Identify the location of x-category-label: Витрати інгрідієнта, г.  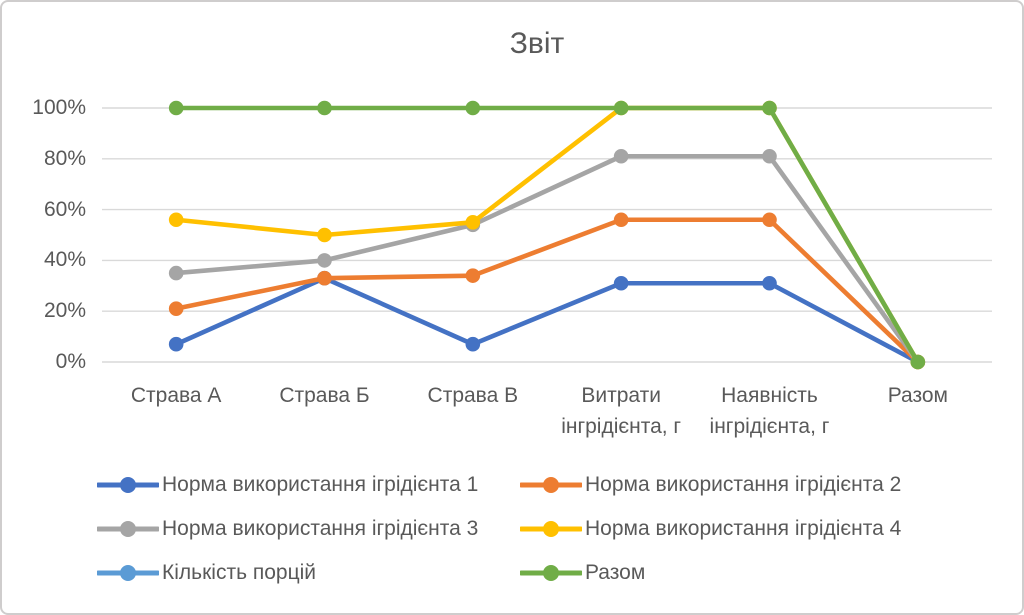
(621, 411).